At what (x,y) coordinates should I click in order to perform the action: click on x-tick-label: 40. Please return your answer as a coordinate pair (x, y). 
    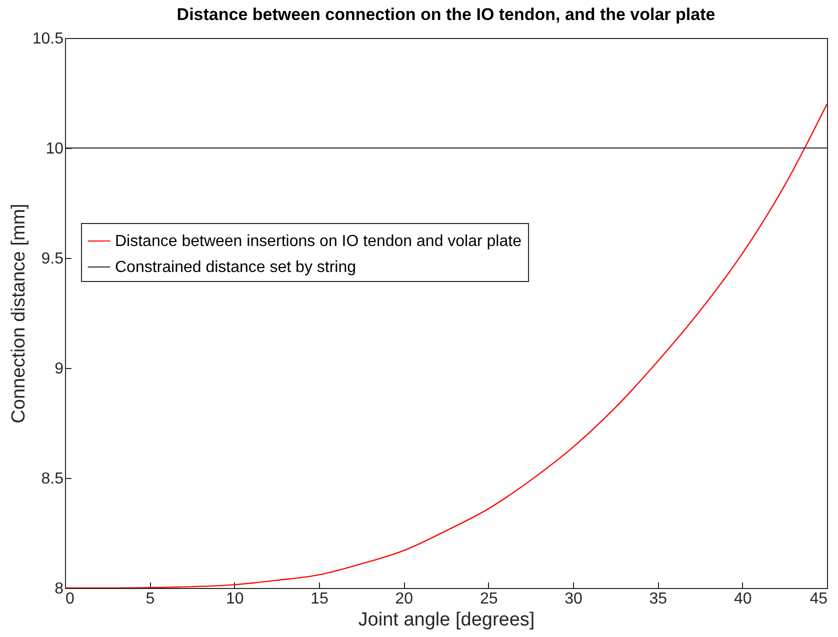
    Looking at the image, I should click on (743, 599).